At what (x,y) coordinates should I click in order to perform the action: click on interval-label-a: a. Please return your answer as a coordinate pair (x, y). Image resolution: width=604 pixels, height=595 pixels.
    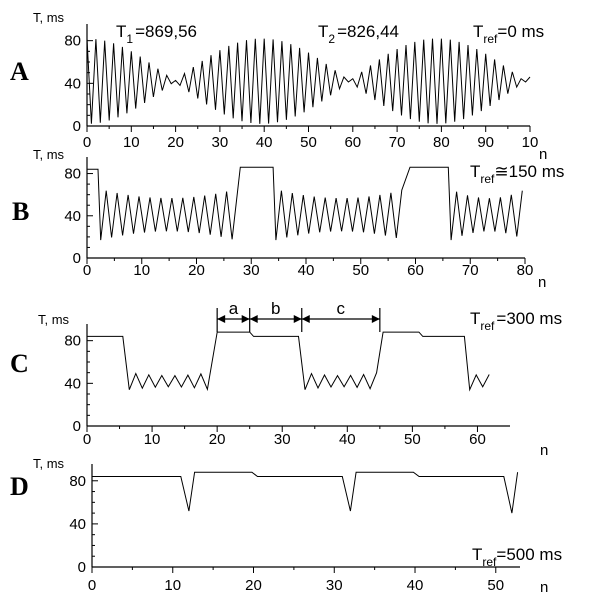
    Looking at the image, I should click on (234, 308).